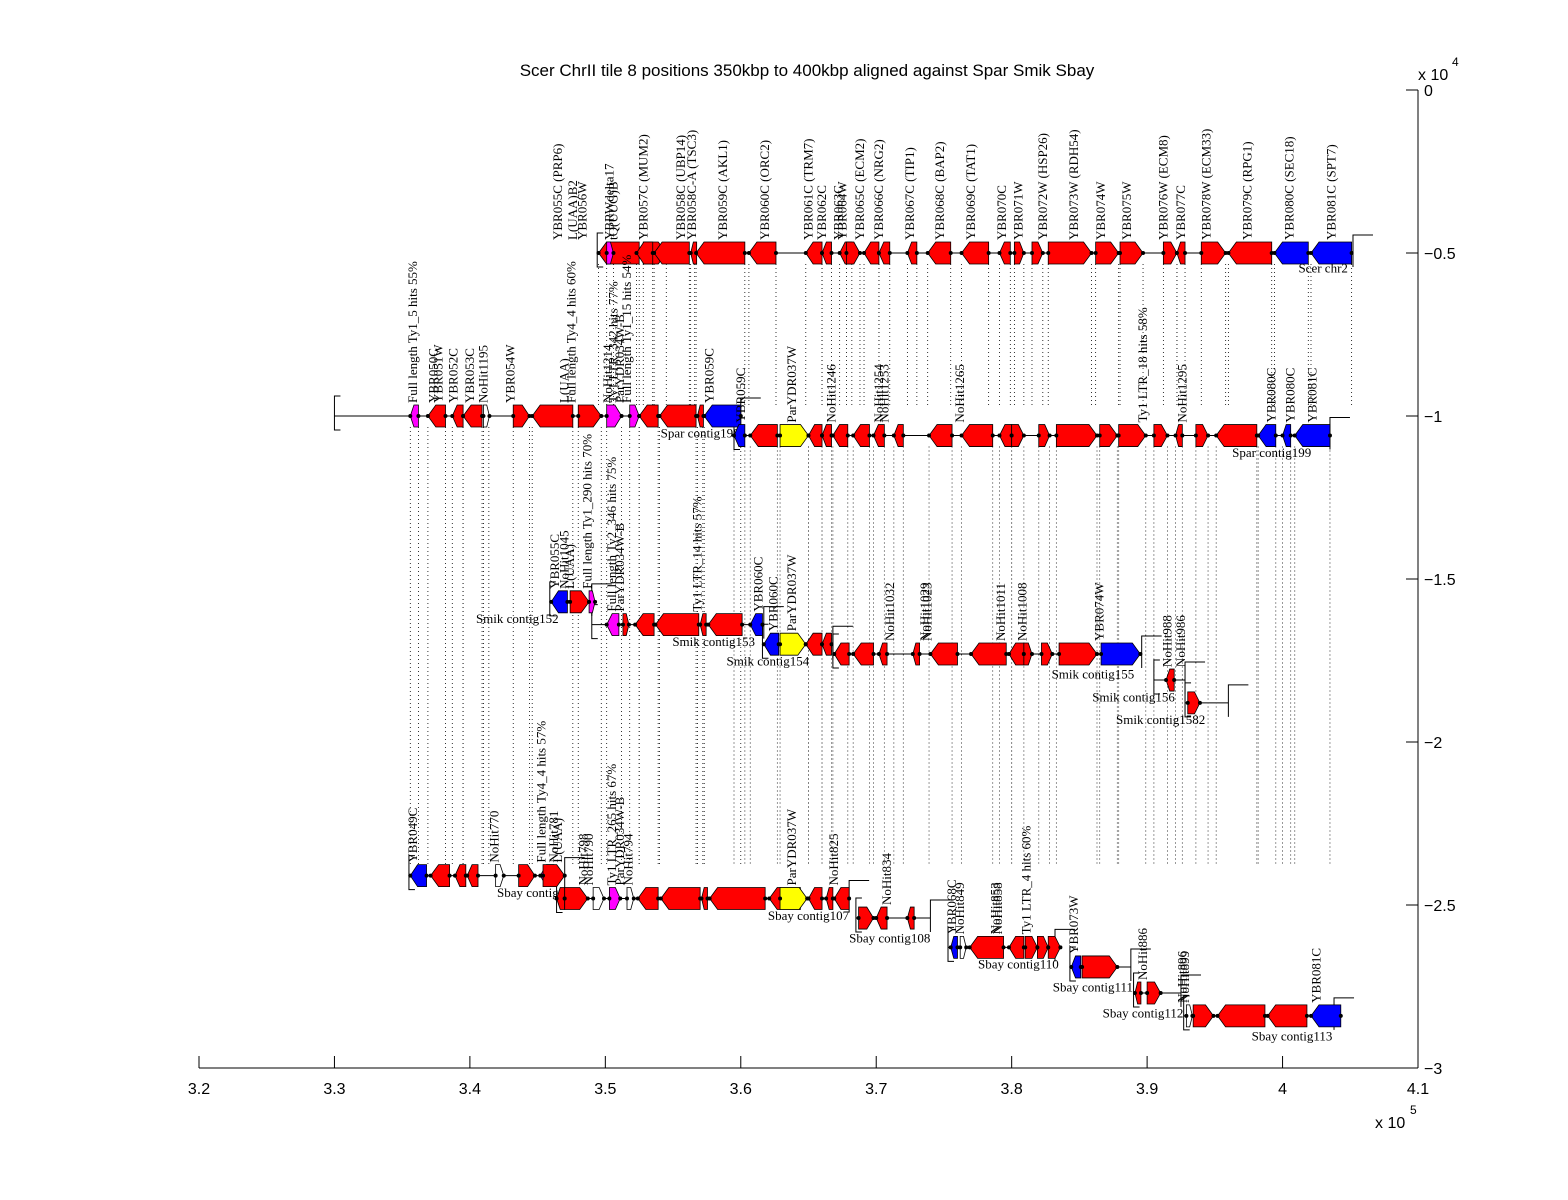 The image size is (1568, 1200). Describe the element at coordinates (794, 435) in the screenshot. I see `gene-arrow-yellow` at that location.